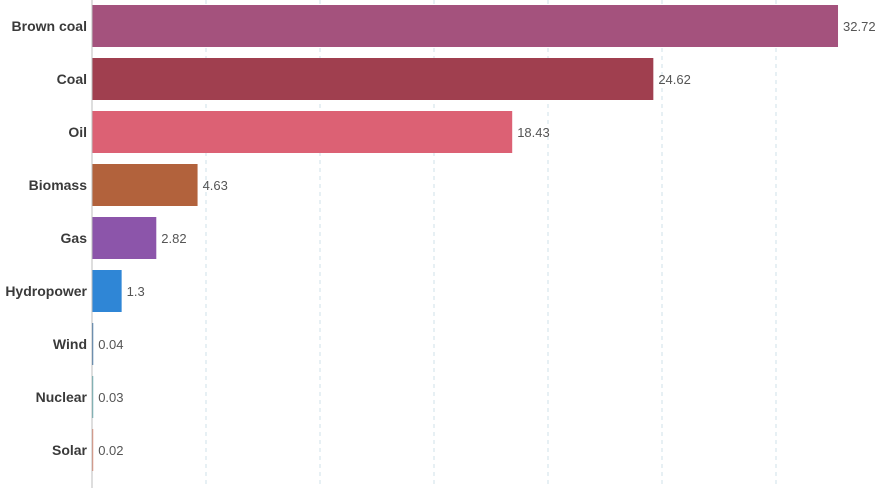 The image size is (890, 490). Describe the element at coordinates (72, 79) in the screenshot. I see `category-label-coal: Coal` at that location.